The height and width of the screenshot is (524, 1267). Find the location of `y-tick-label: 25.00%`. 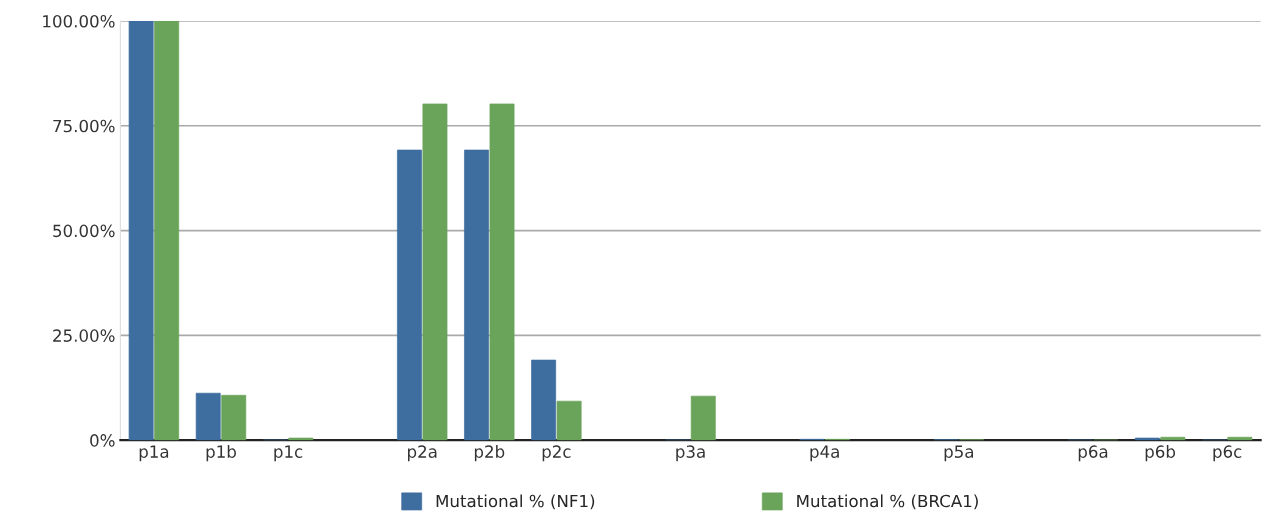

y-tick-label: 25.00% is located at coordinates (84, 335).